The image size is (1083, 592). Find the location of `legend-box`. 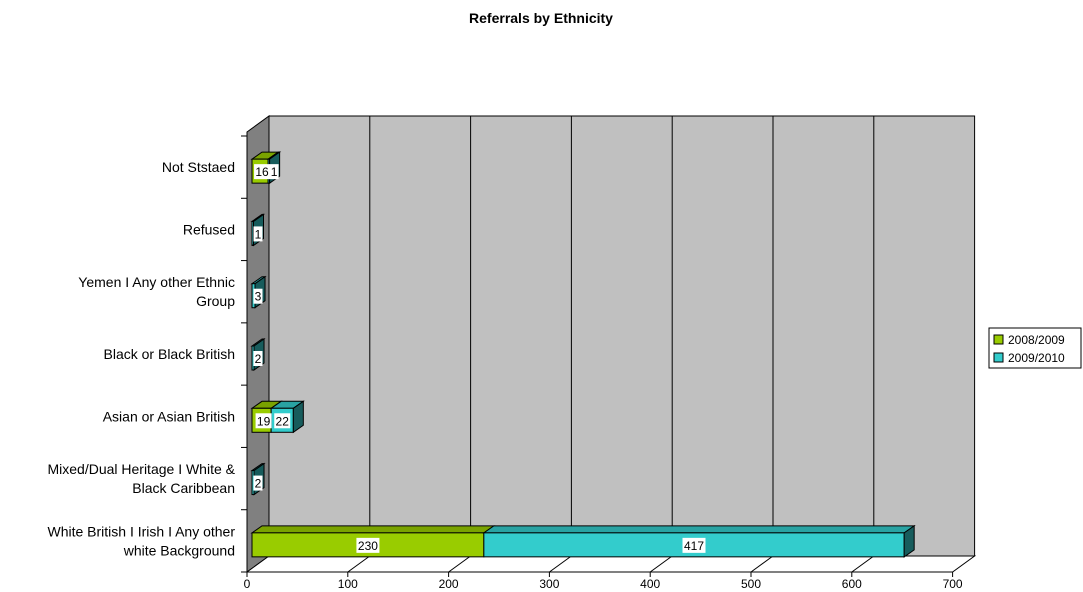

legend-box is located at coordinates (1035, 348).